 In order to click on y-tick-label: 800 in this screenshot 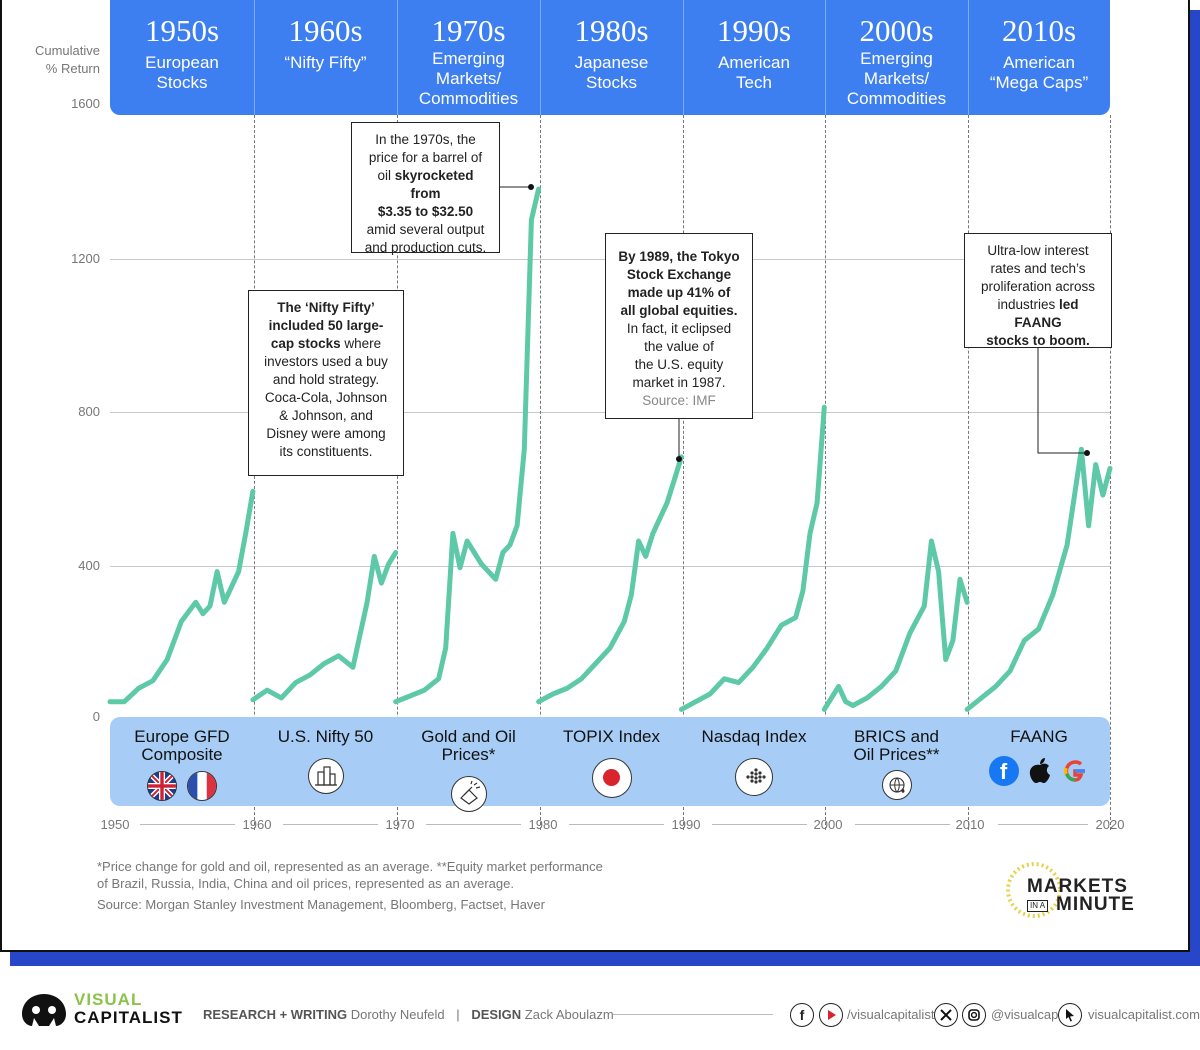, I will do `click(89, 411)`.